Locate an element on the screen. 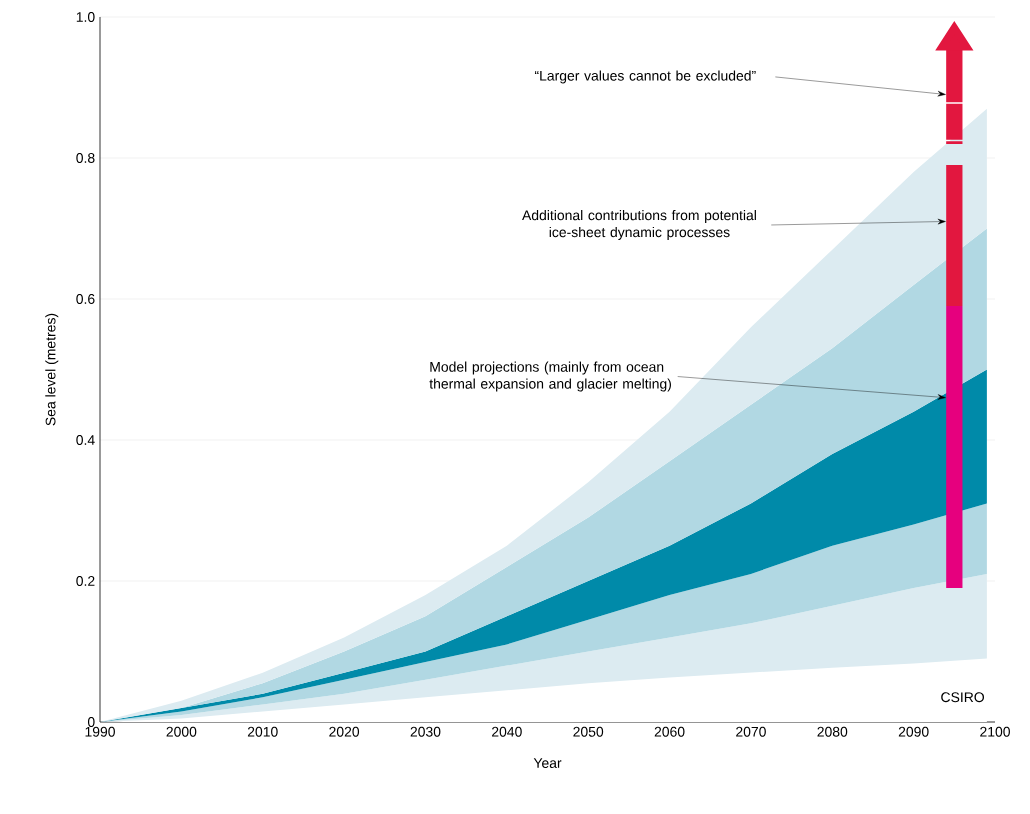 The image size is (1030, 814). y-tick-label: 0.6 is located at coordinates (85, 299).